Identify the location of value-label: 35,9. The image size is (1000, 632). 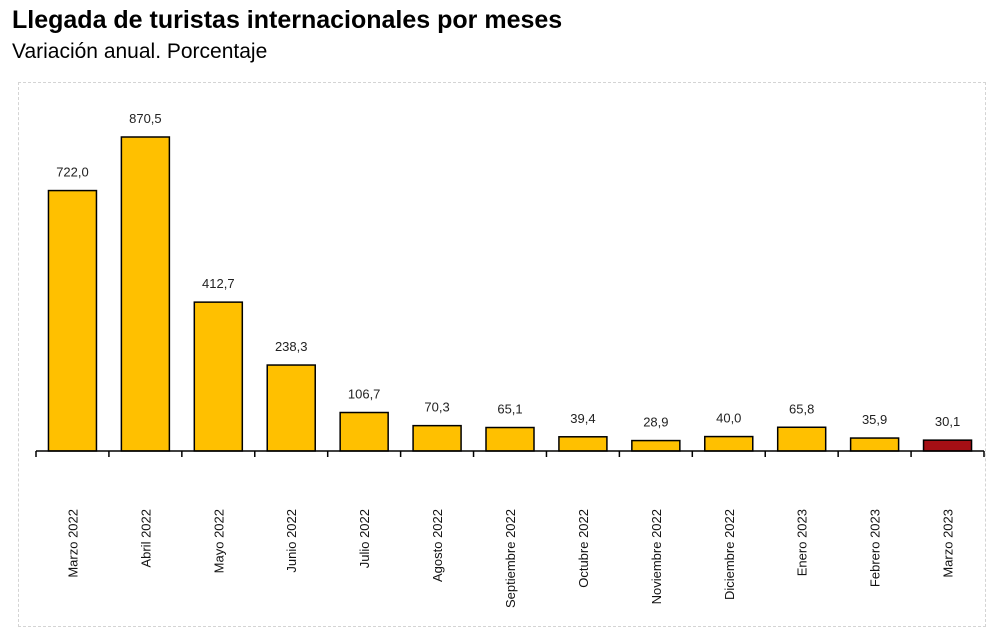
(874, 419).